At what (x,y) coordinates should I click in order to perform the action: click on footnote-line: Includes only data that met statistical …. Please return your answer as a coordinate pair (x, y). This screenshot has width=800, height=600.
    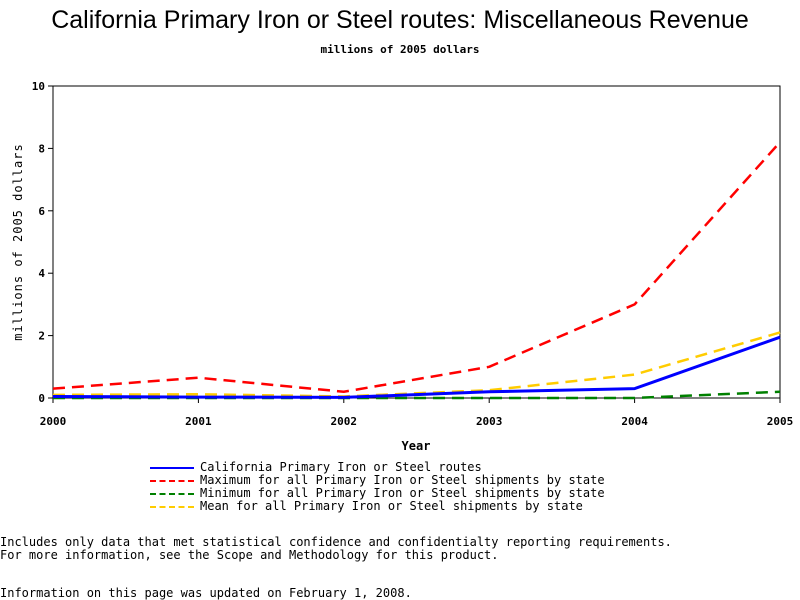
    Looking at the image, I should click on (336, 542).